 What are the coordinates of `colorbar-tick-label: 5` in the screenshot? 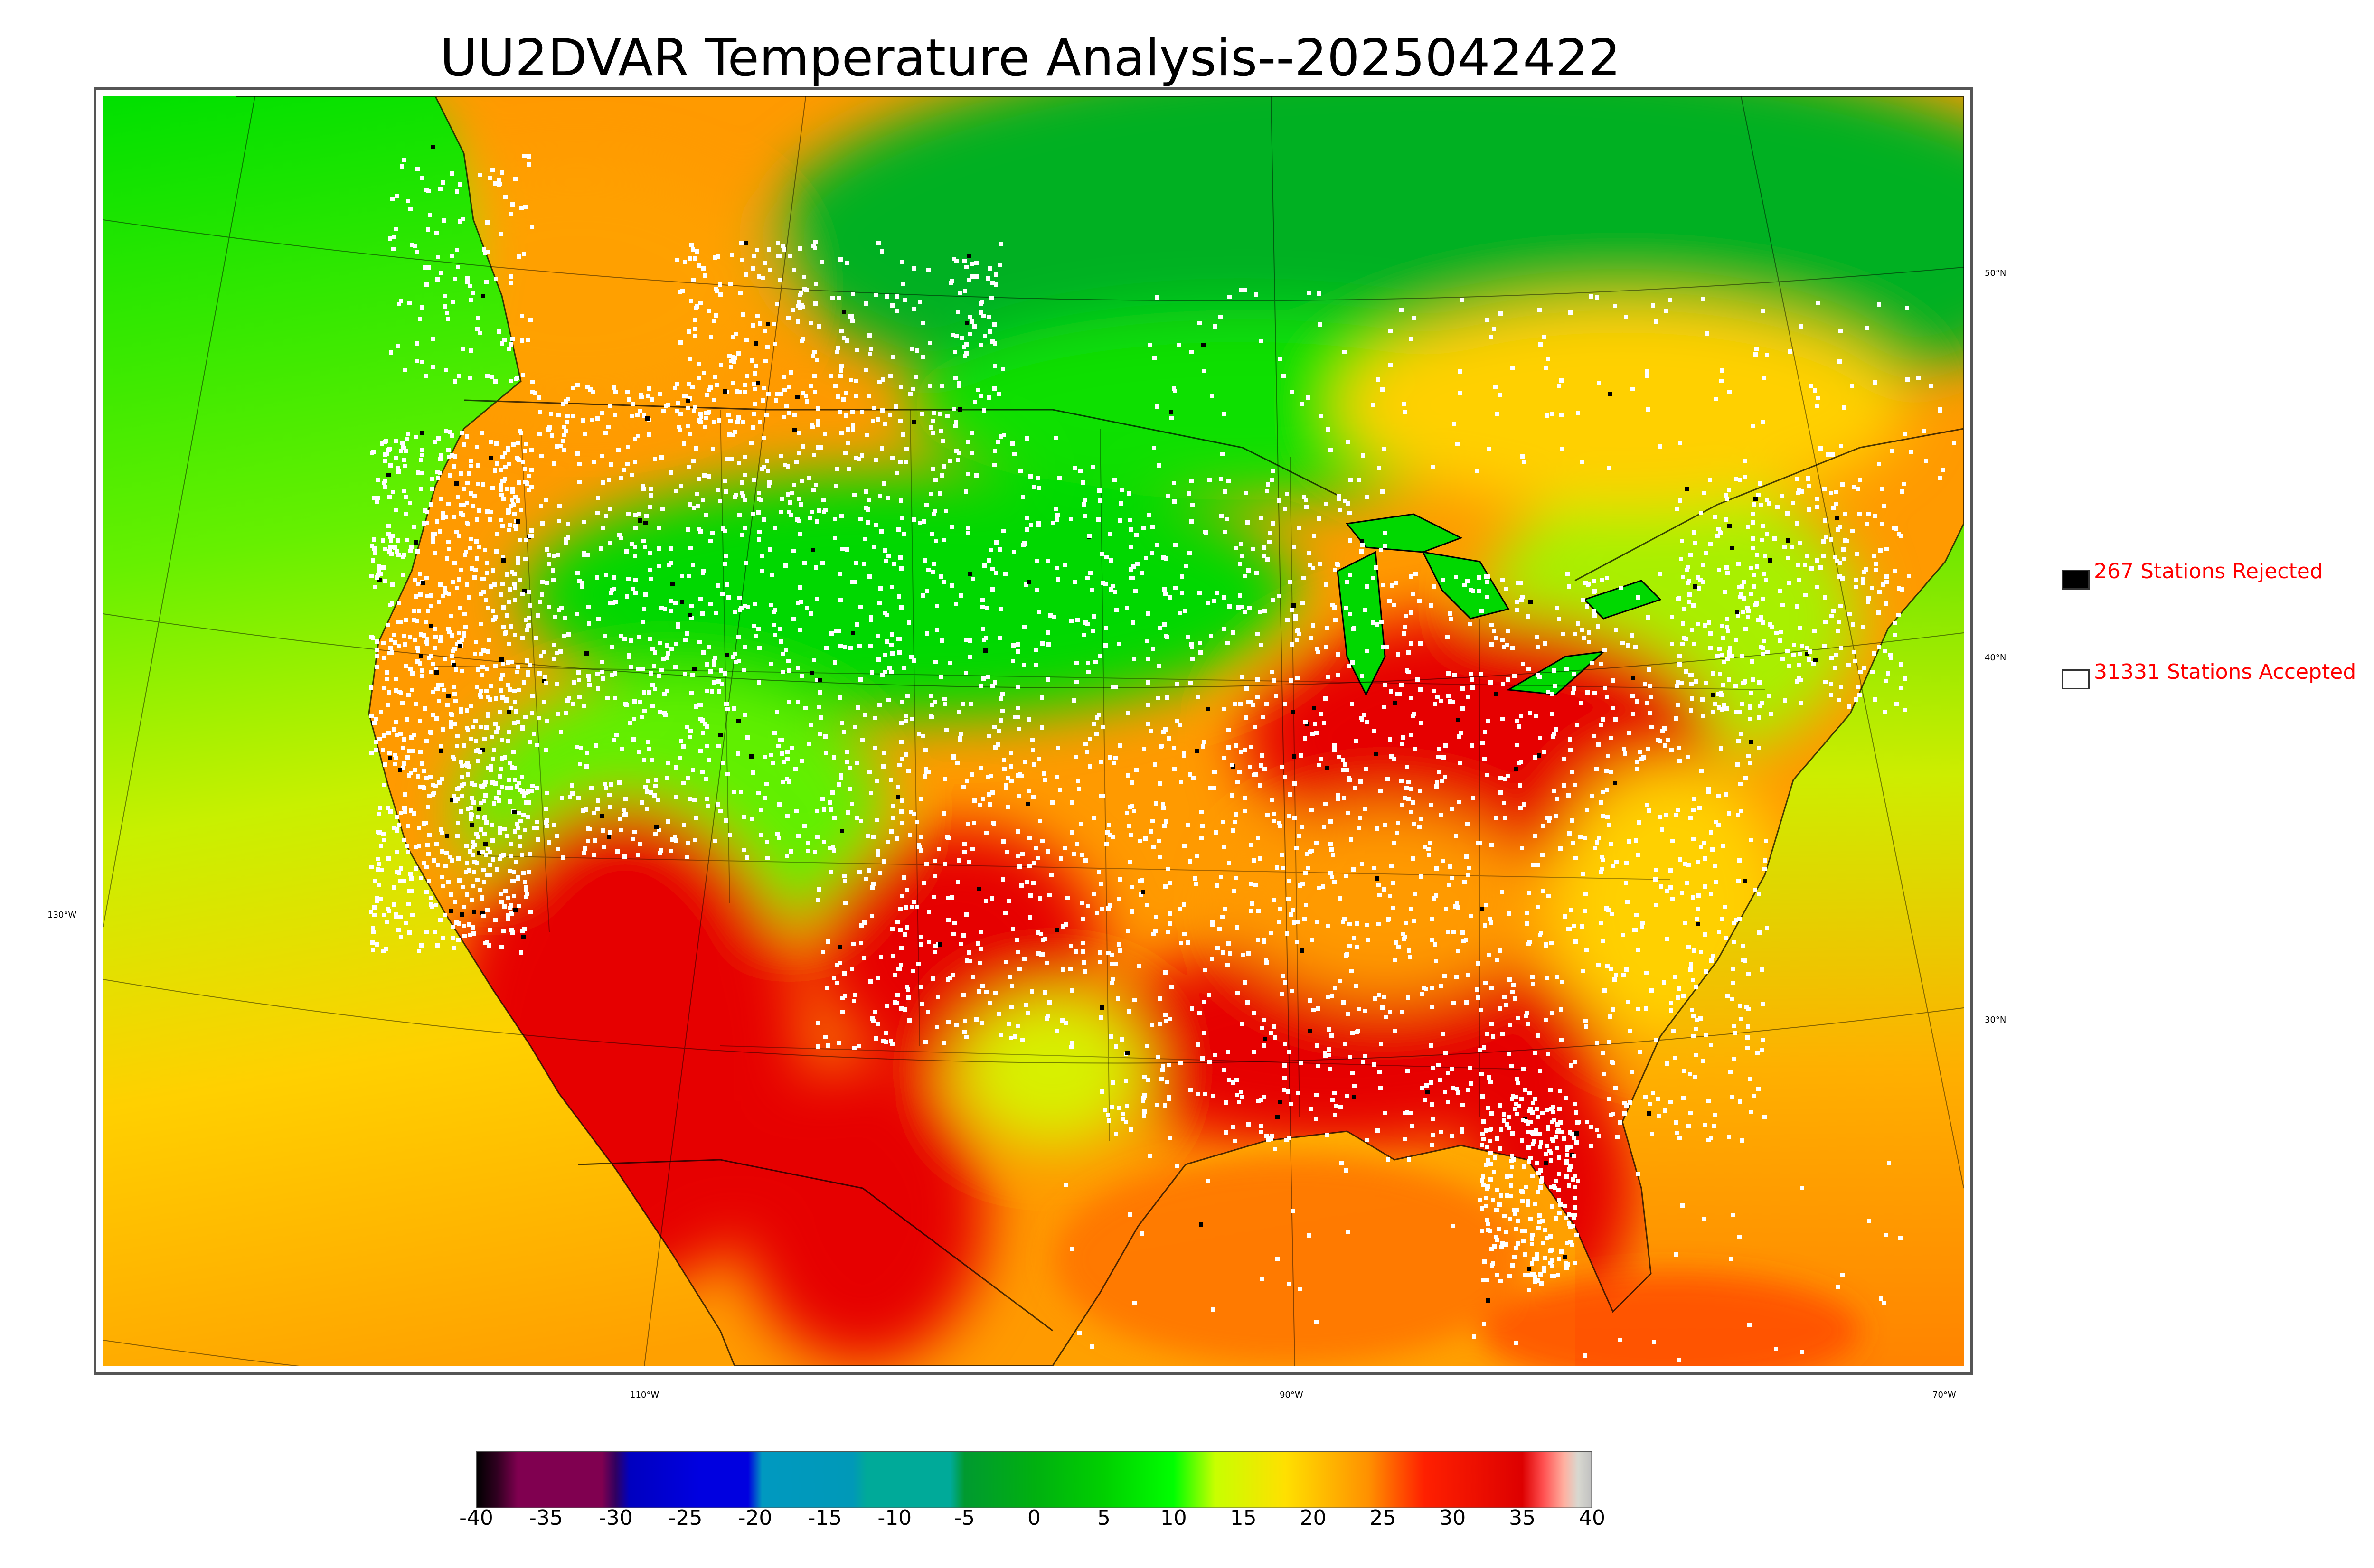 It's located at (1104, 1518).